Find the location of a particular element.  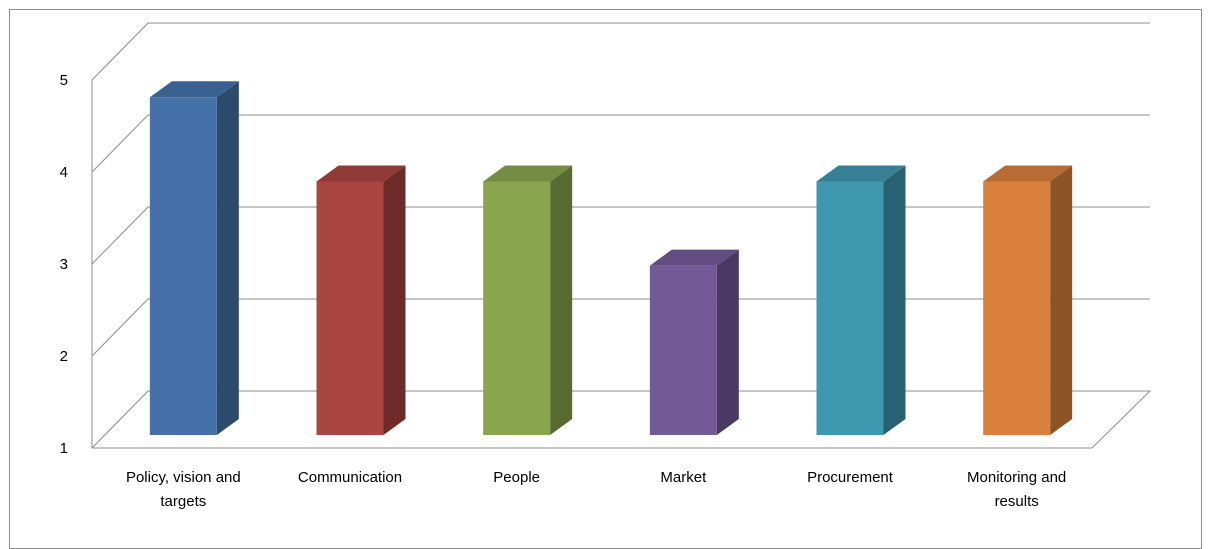

x-category-label: Market is located at coordinates (683, 477).